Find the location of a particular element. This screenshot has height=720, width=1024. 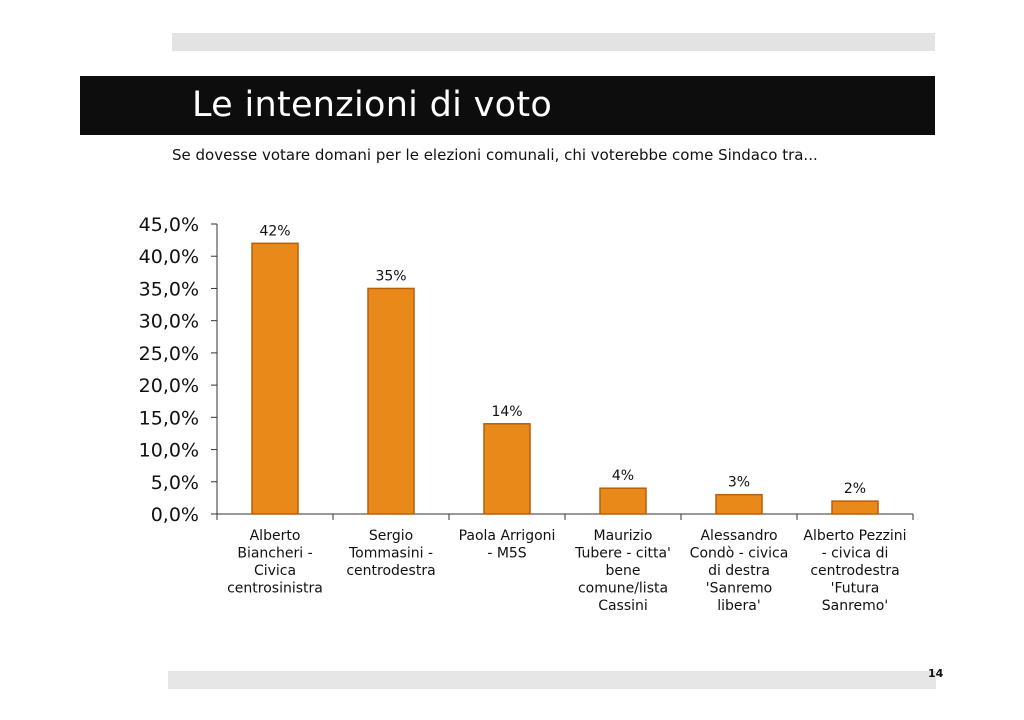

data-label: 14% is located at coordinates (506, 412).